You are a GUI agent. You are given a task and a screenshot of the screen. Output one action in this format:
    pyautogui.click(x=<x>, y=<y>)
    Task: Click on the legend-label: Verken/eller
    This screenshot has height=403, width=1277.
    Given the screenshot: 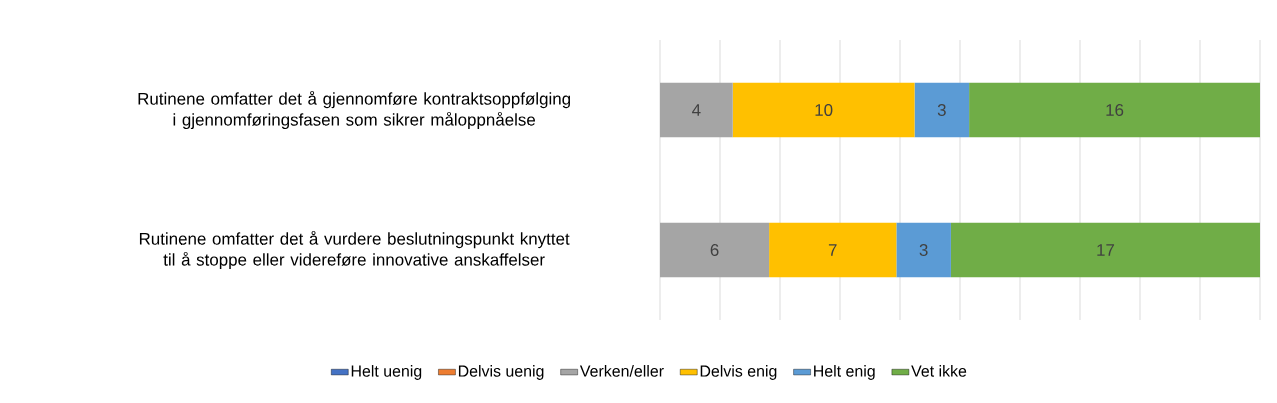 What is the action you would take?
    pyautogui.click(x=621, y=371)
    